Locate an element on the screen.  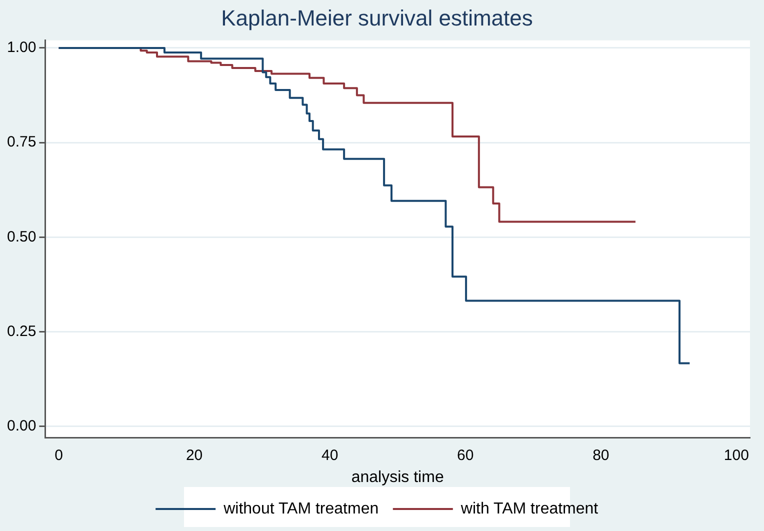
x-tick-label: 80 is located at coordinates (601, 455).